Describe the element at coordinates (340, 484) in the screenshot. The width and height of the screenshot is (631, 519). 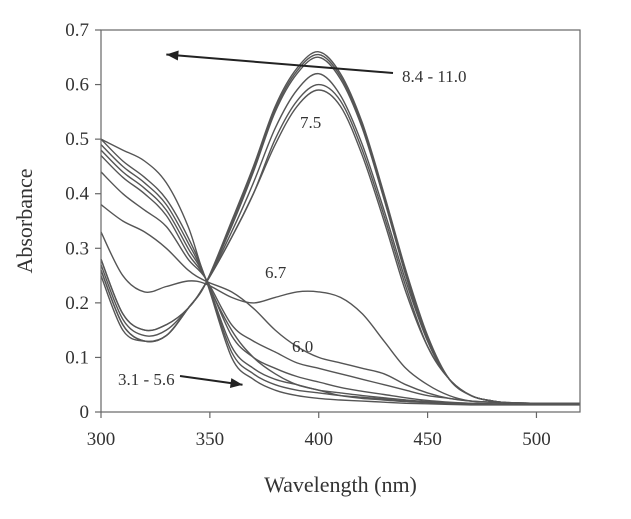
I see `x-axis-title: Wavelength (nm)` at that location.